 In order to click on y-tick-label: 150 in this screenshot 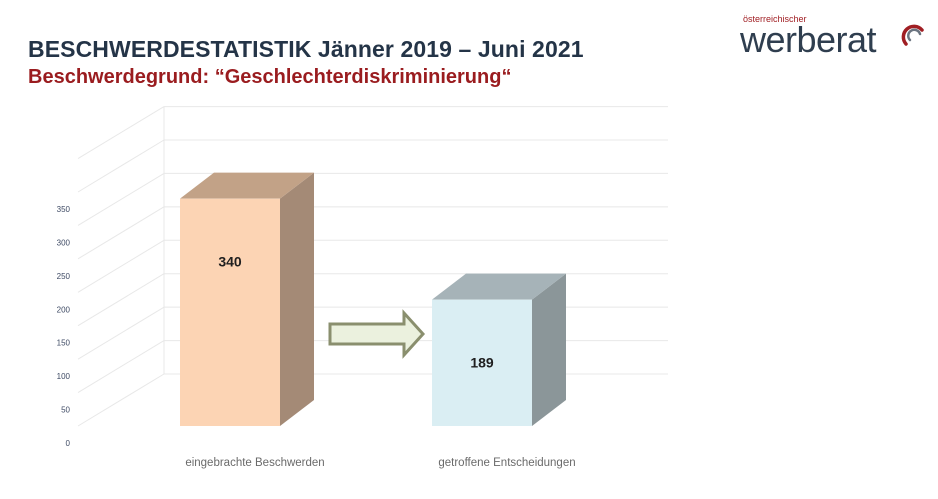, I will do `click(64, 343)`.